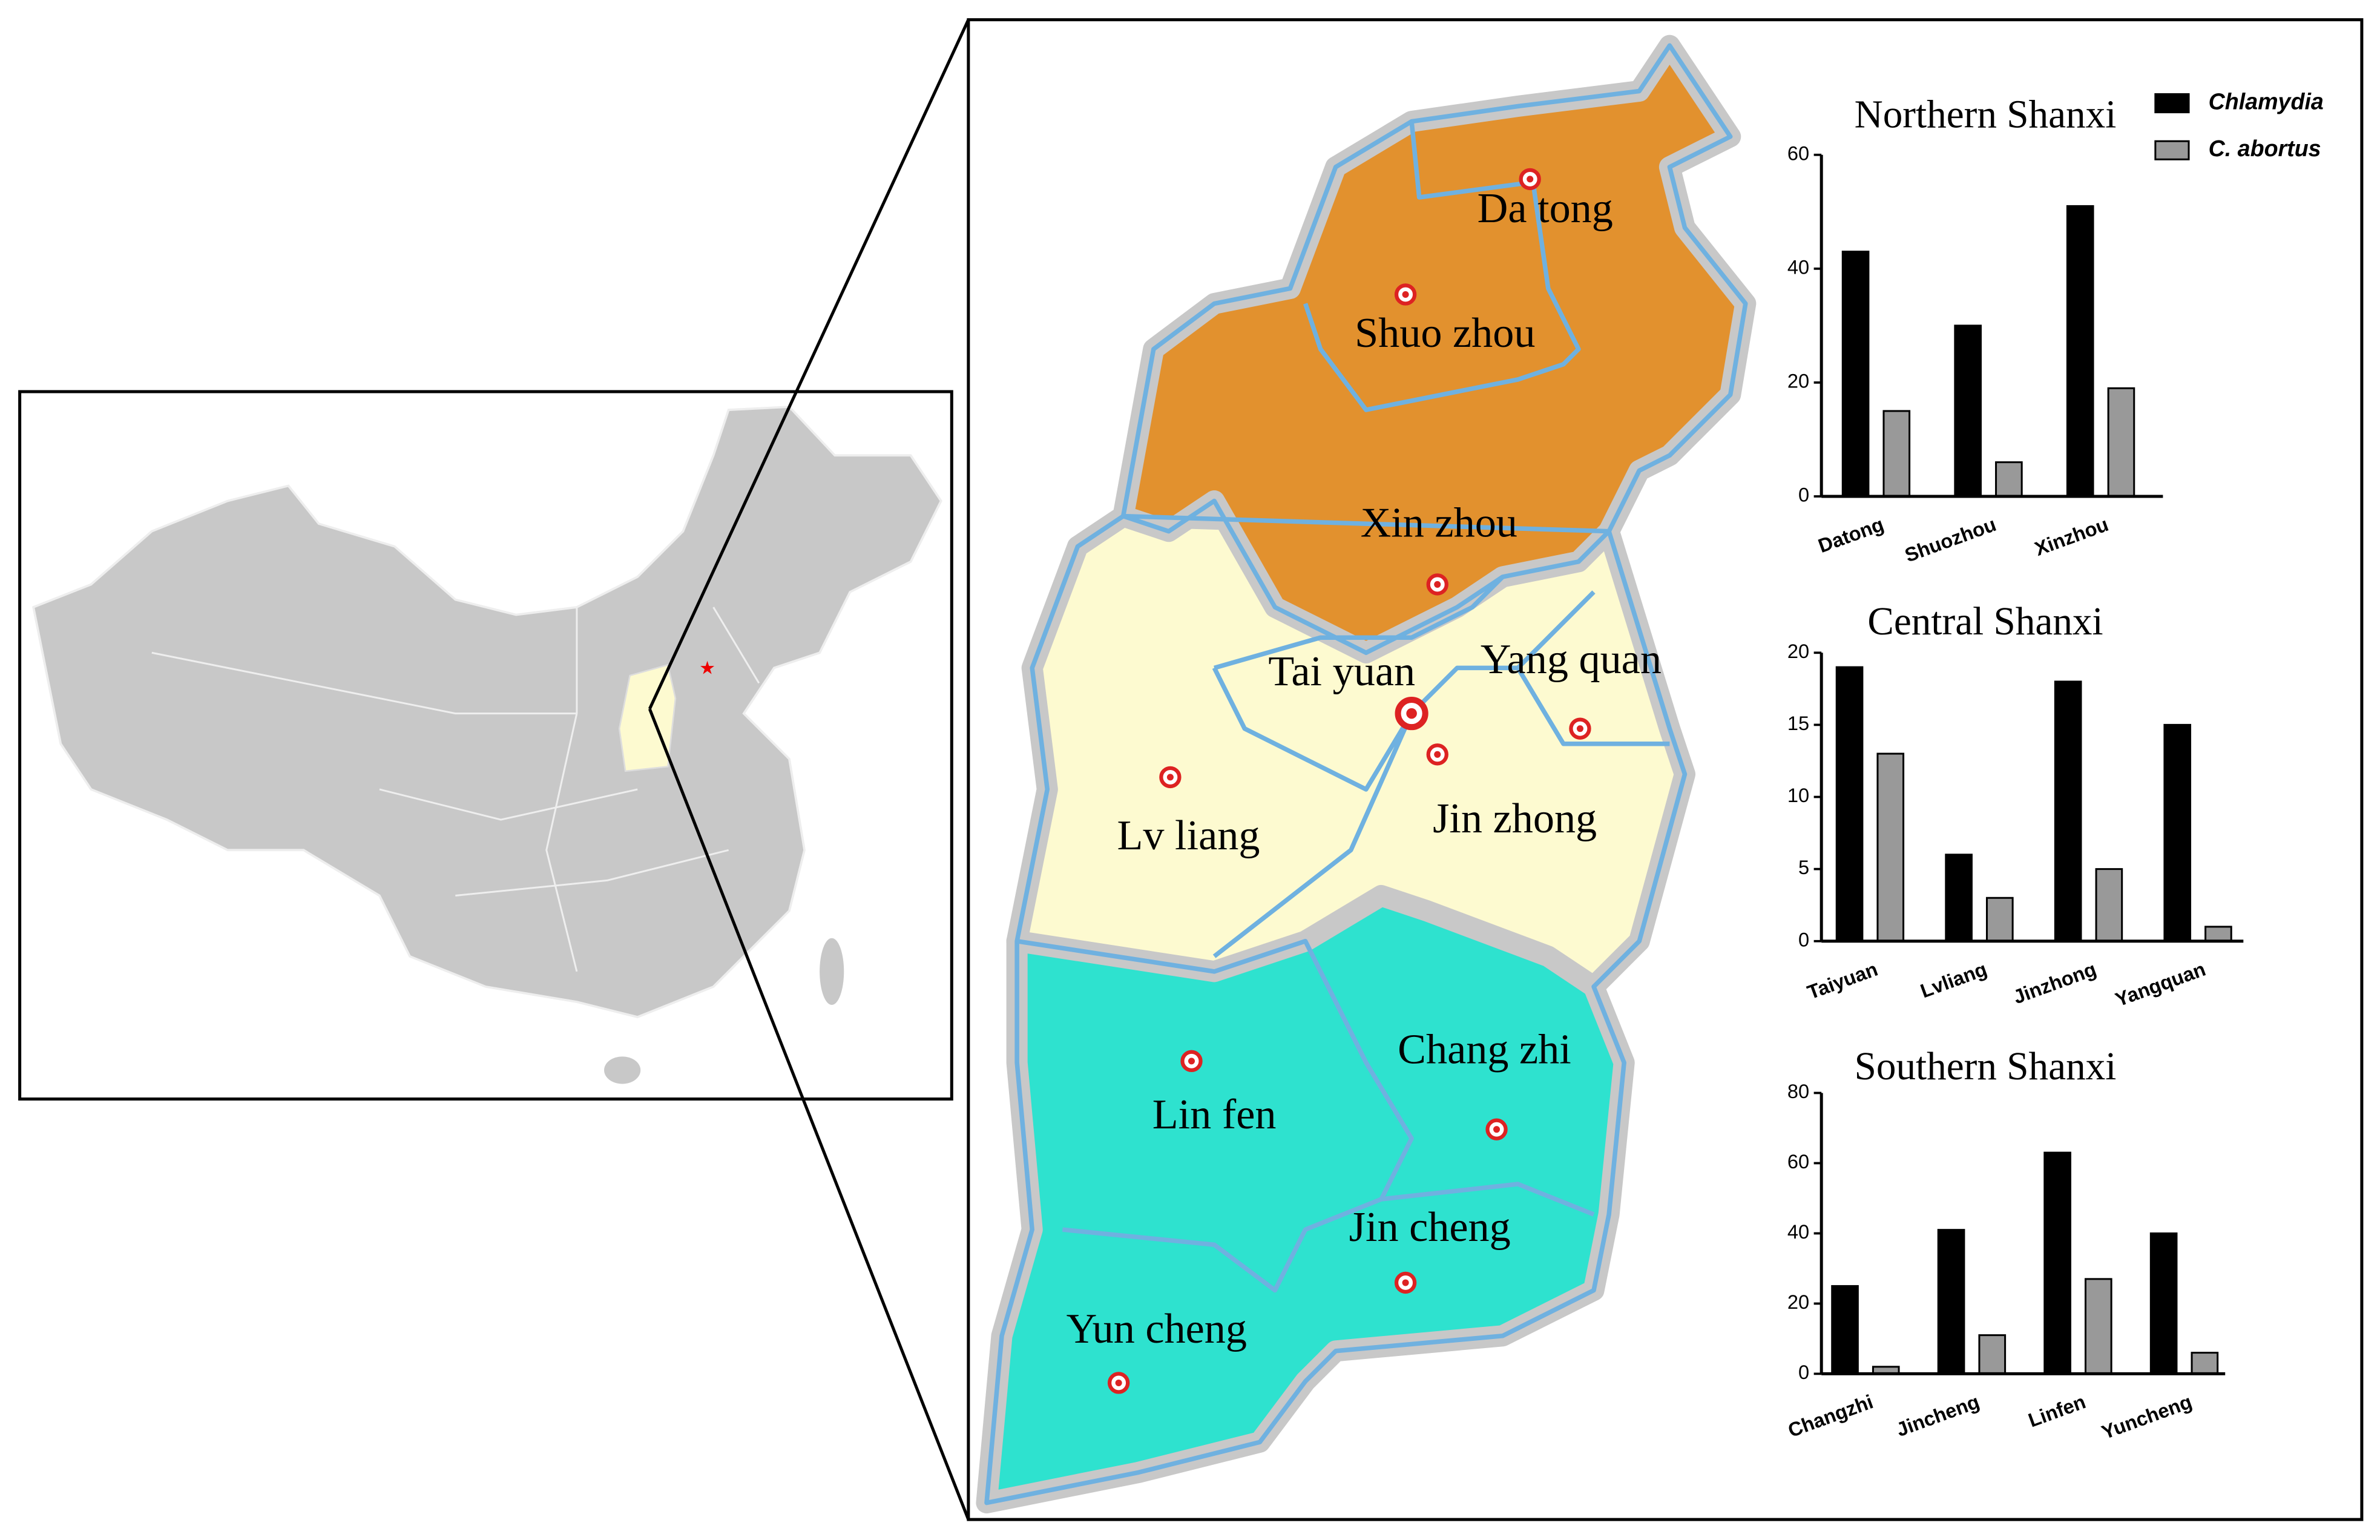 The width and height of the screenshot is (2380, 1540). Describe the element at coordinates (2266, 101) in the screenshot. I see `legend-label: Chlamydia` at that location.